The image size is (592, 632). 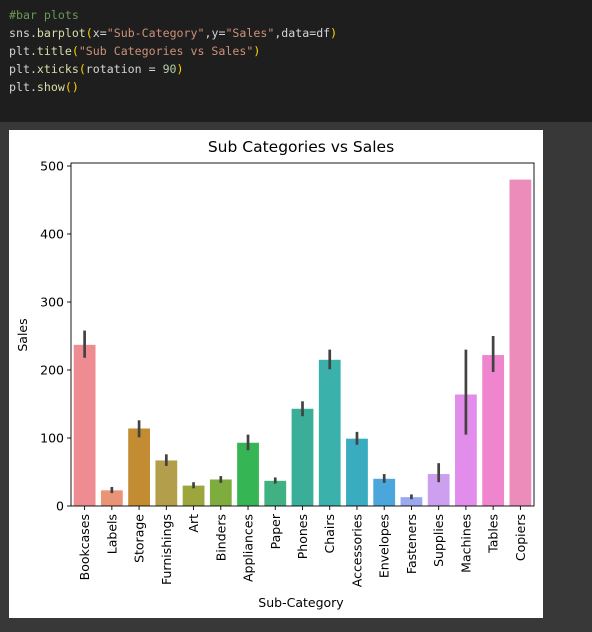 What do you see at coordinates (193, 523) in the screenshot?
I see `x-tick-label: Art` at bounding box center [193, 523].